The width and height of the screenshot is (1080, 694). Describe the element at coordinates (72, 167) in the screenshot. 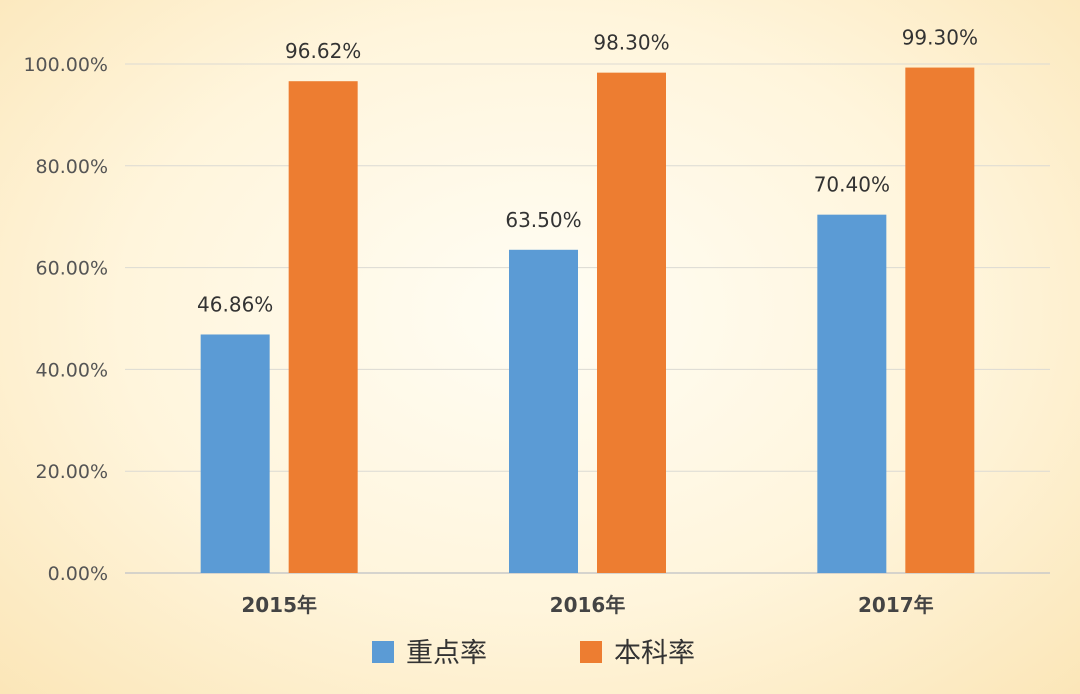

I see `y-tick-label: 80.00%` at that location.